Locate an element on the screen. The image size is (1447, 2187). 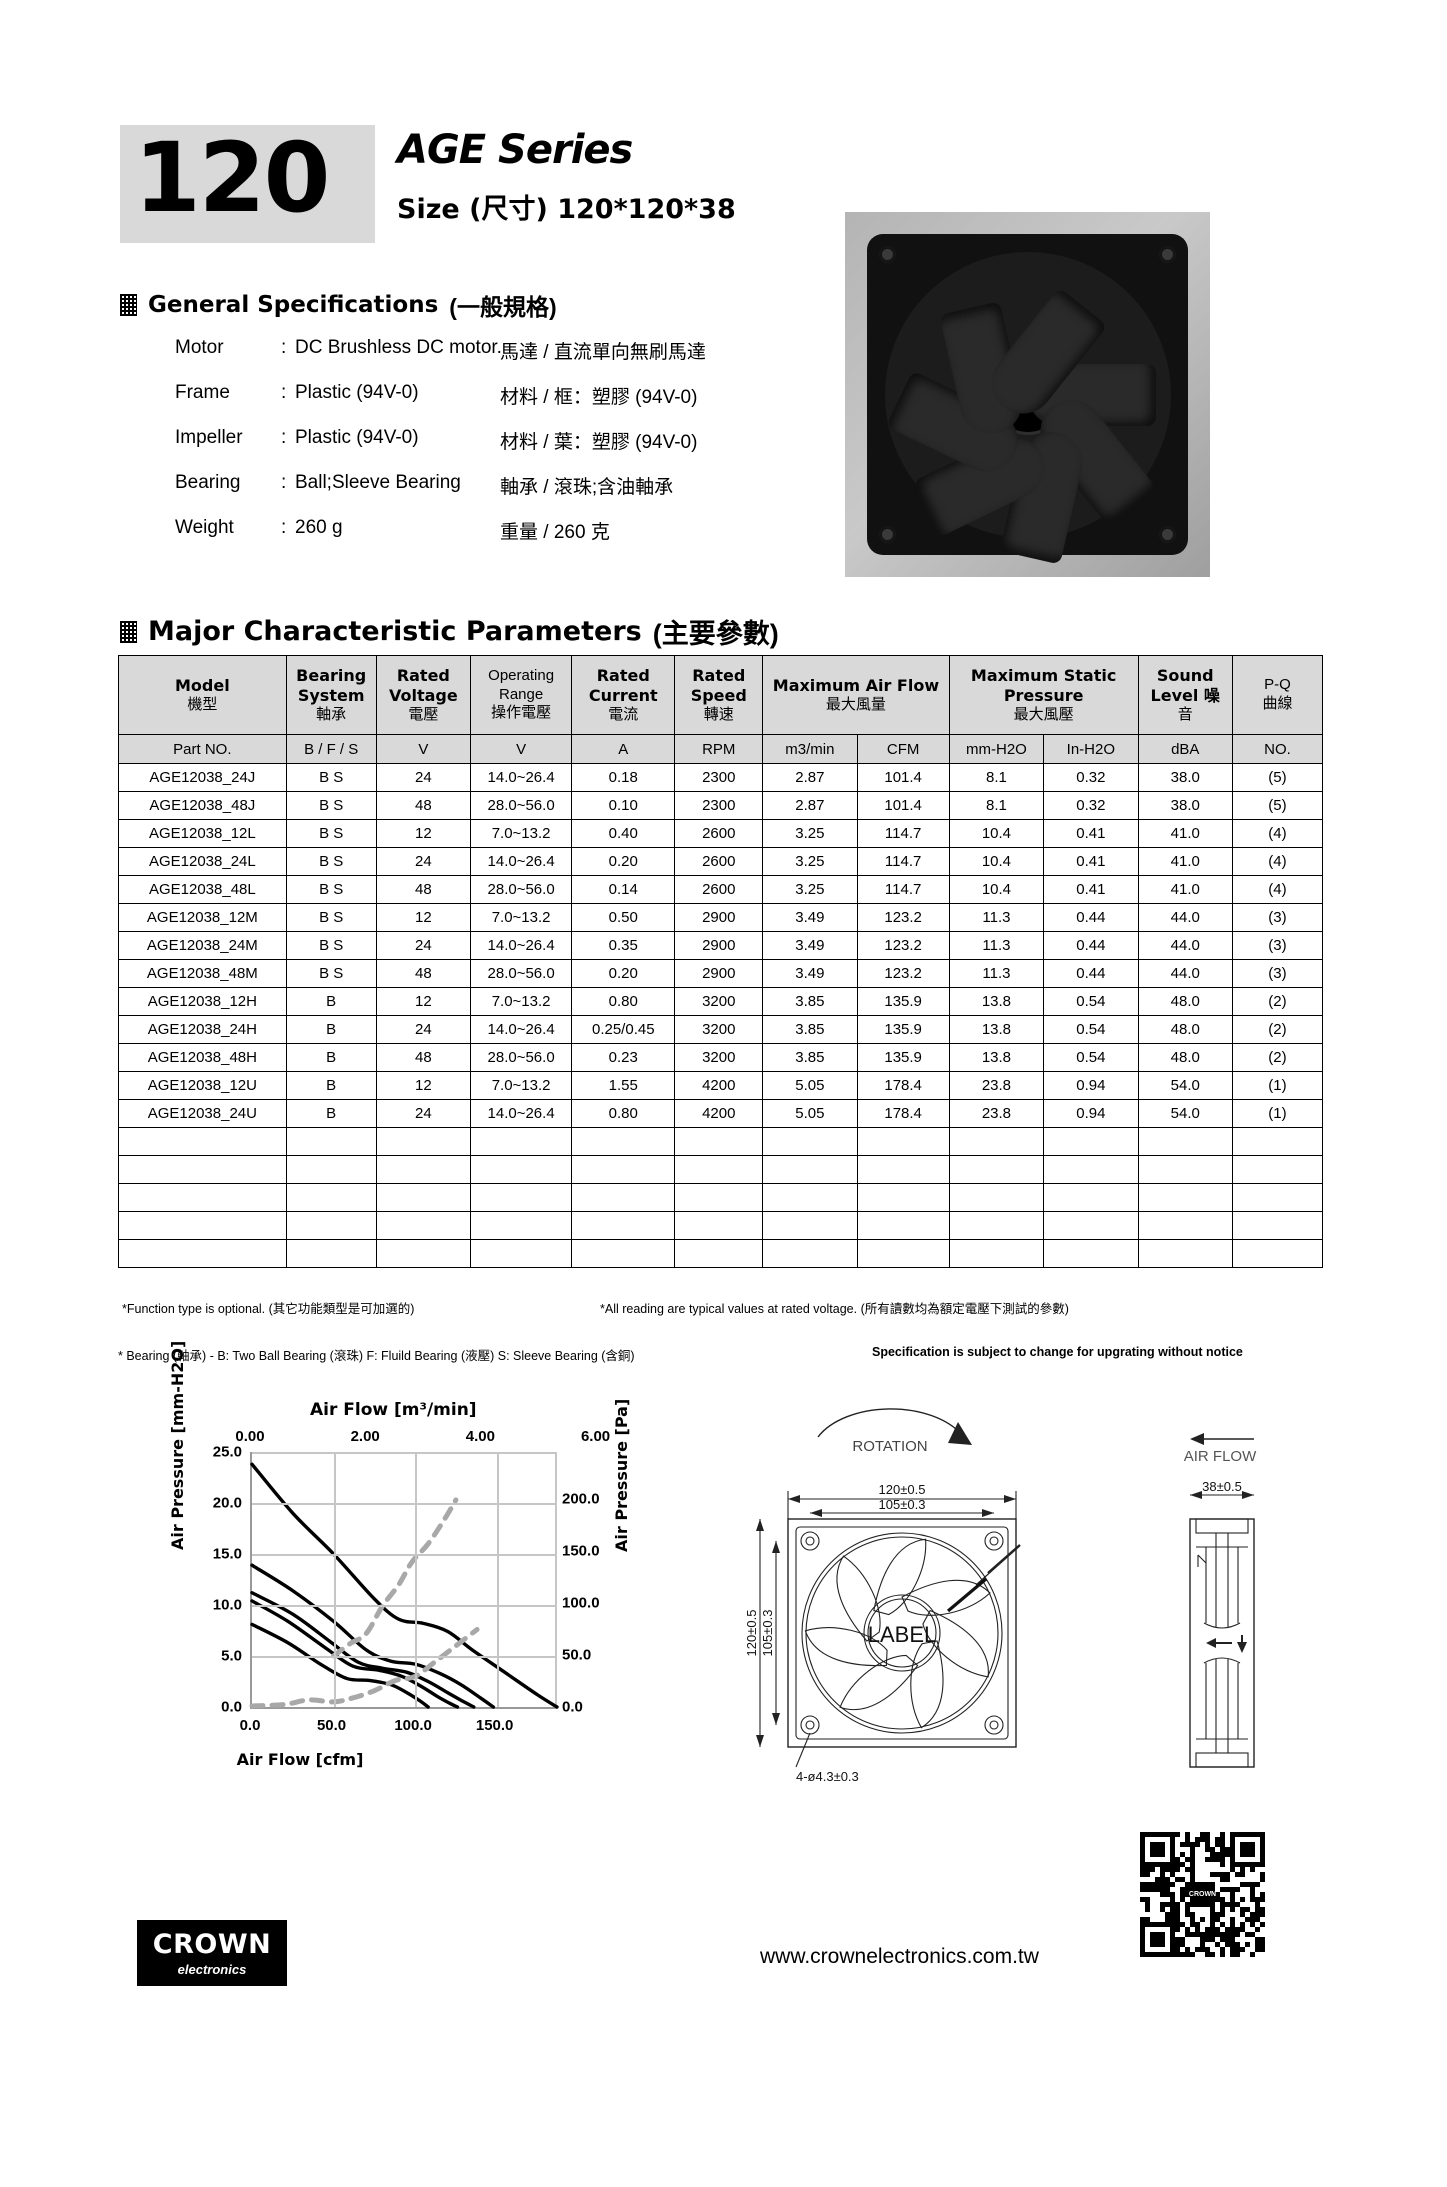
table-row-empty is located at coordinates (721, 1197).